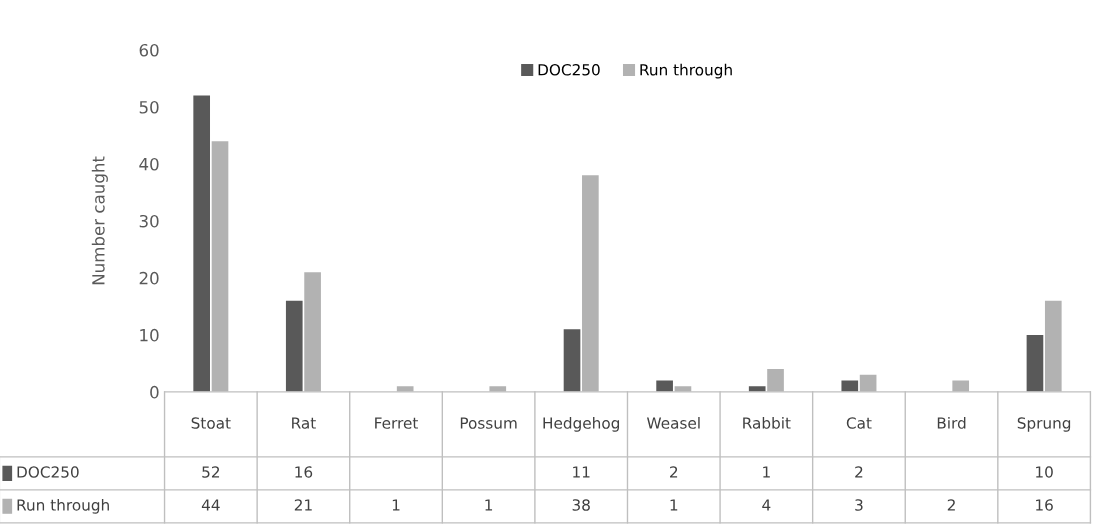 This screenshot has width=1097, height=526. What do you see at coordinates (859, 505) in the screenshot?
I see `data-label: 3` at bounding box center [859, 505].